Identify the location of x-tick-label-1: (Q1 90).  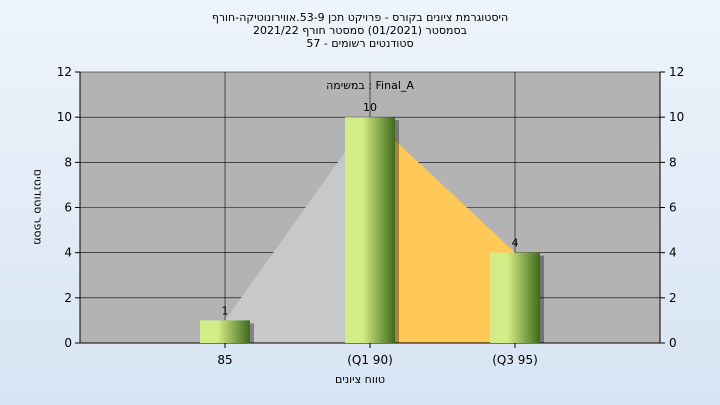
(370, 360).